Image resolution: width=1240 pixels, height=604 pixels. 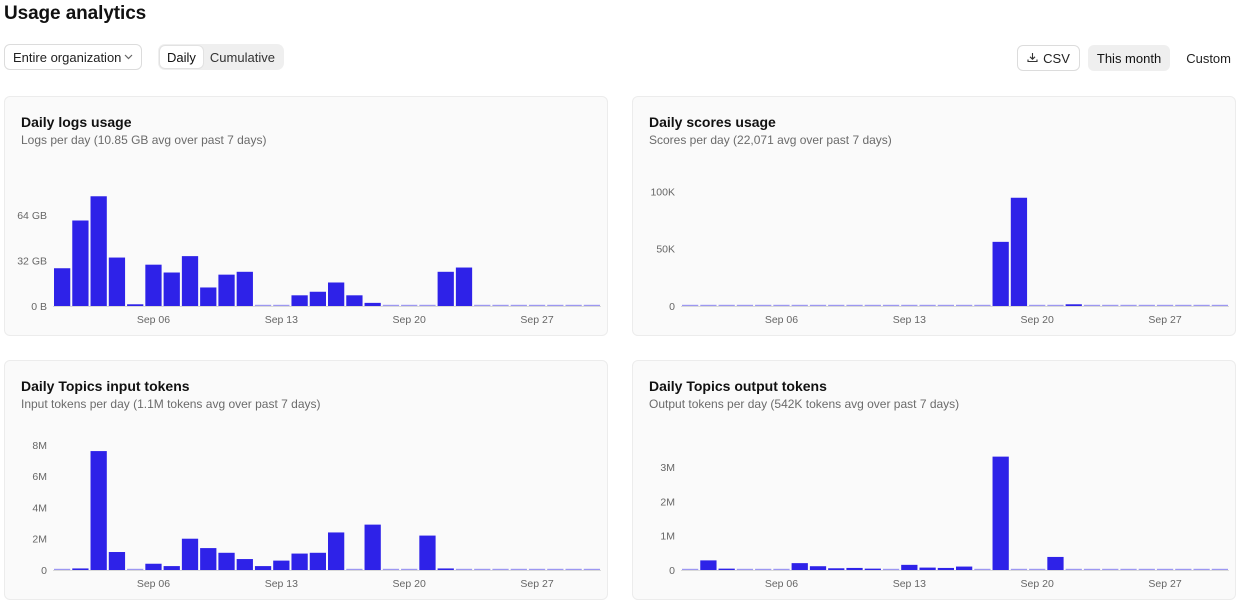 I want to click on view-toggle-daily: Daily, so click(x=181, y=57).